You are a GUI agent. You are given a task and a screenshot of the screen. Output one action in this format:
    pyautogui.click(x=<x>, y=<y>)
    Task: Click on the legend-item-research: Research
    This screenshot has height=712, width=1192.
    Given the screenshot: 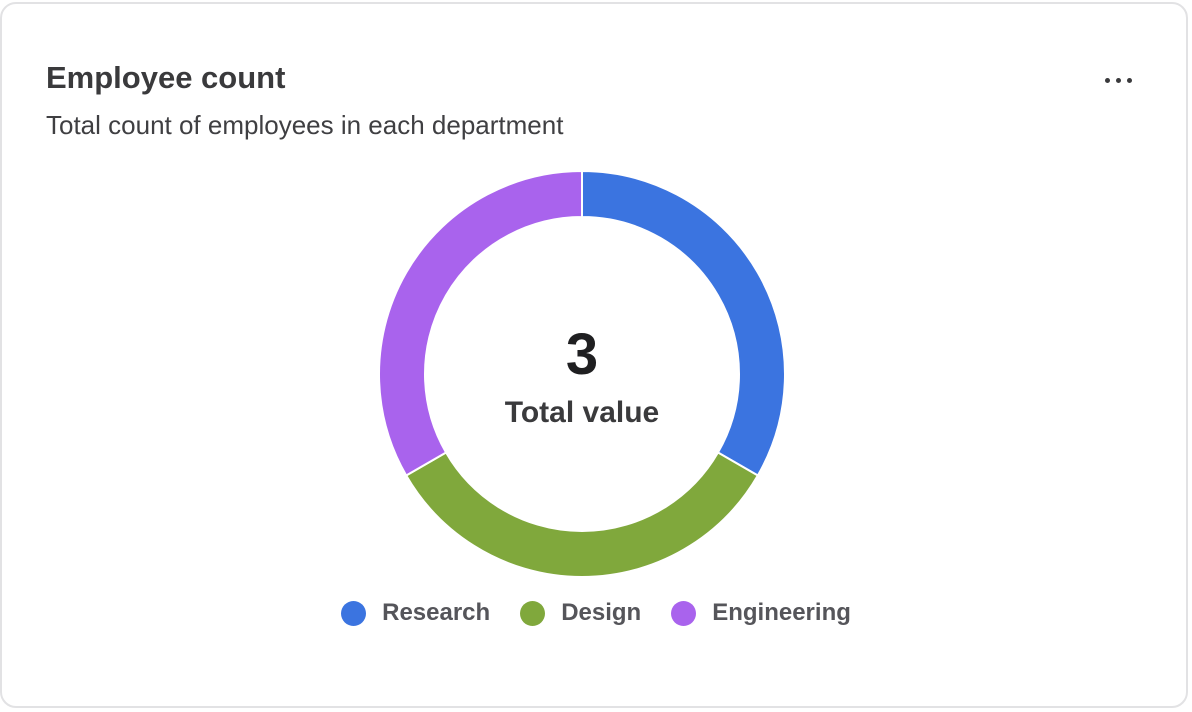 What is the action you would take?
    pyautogui.click(x=415, y=613)
    